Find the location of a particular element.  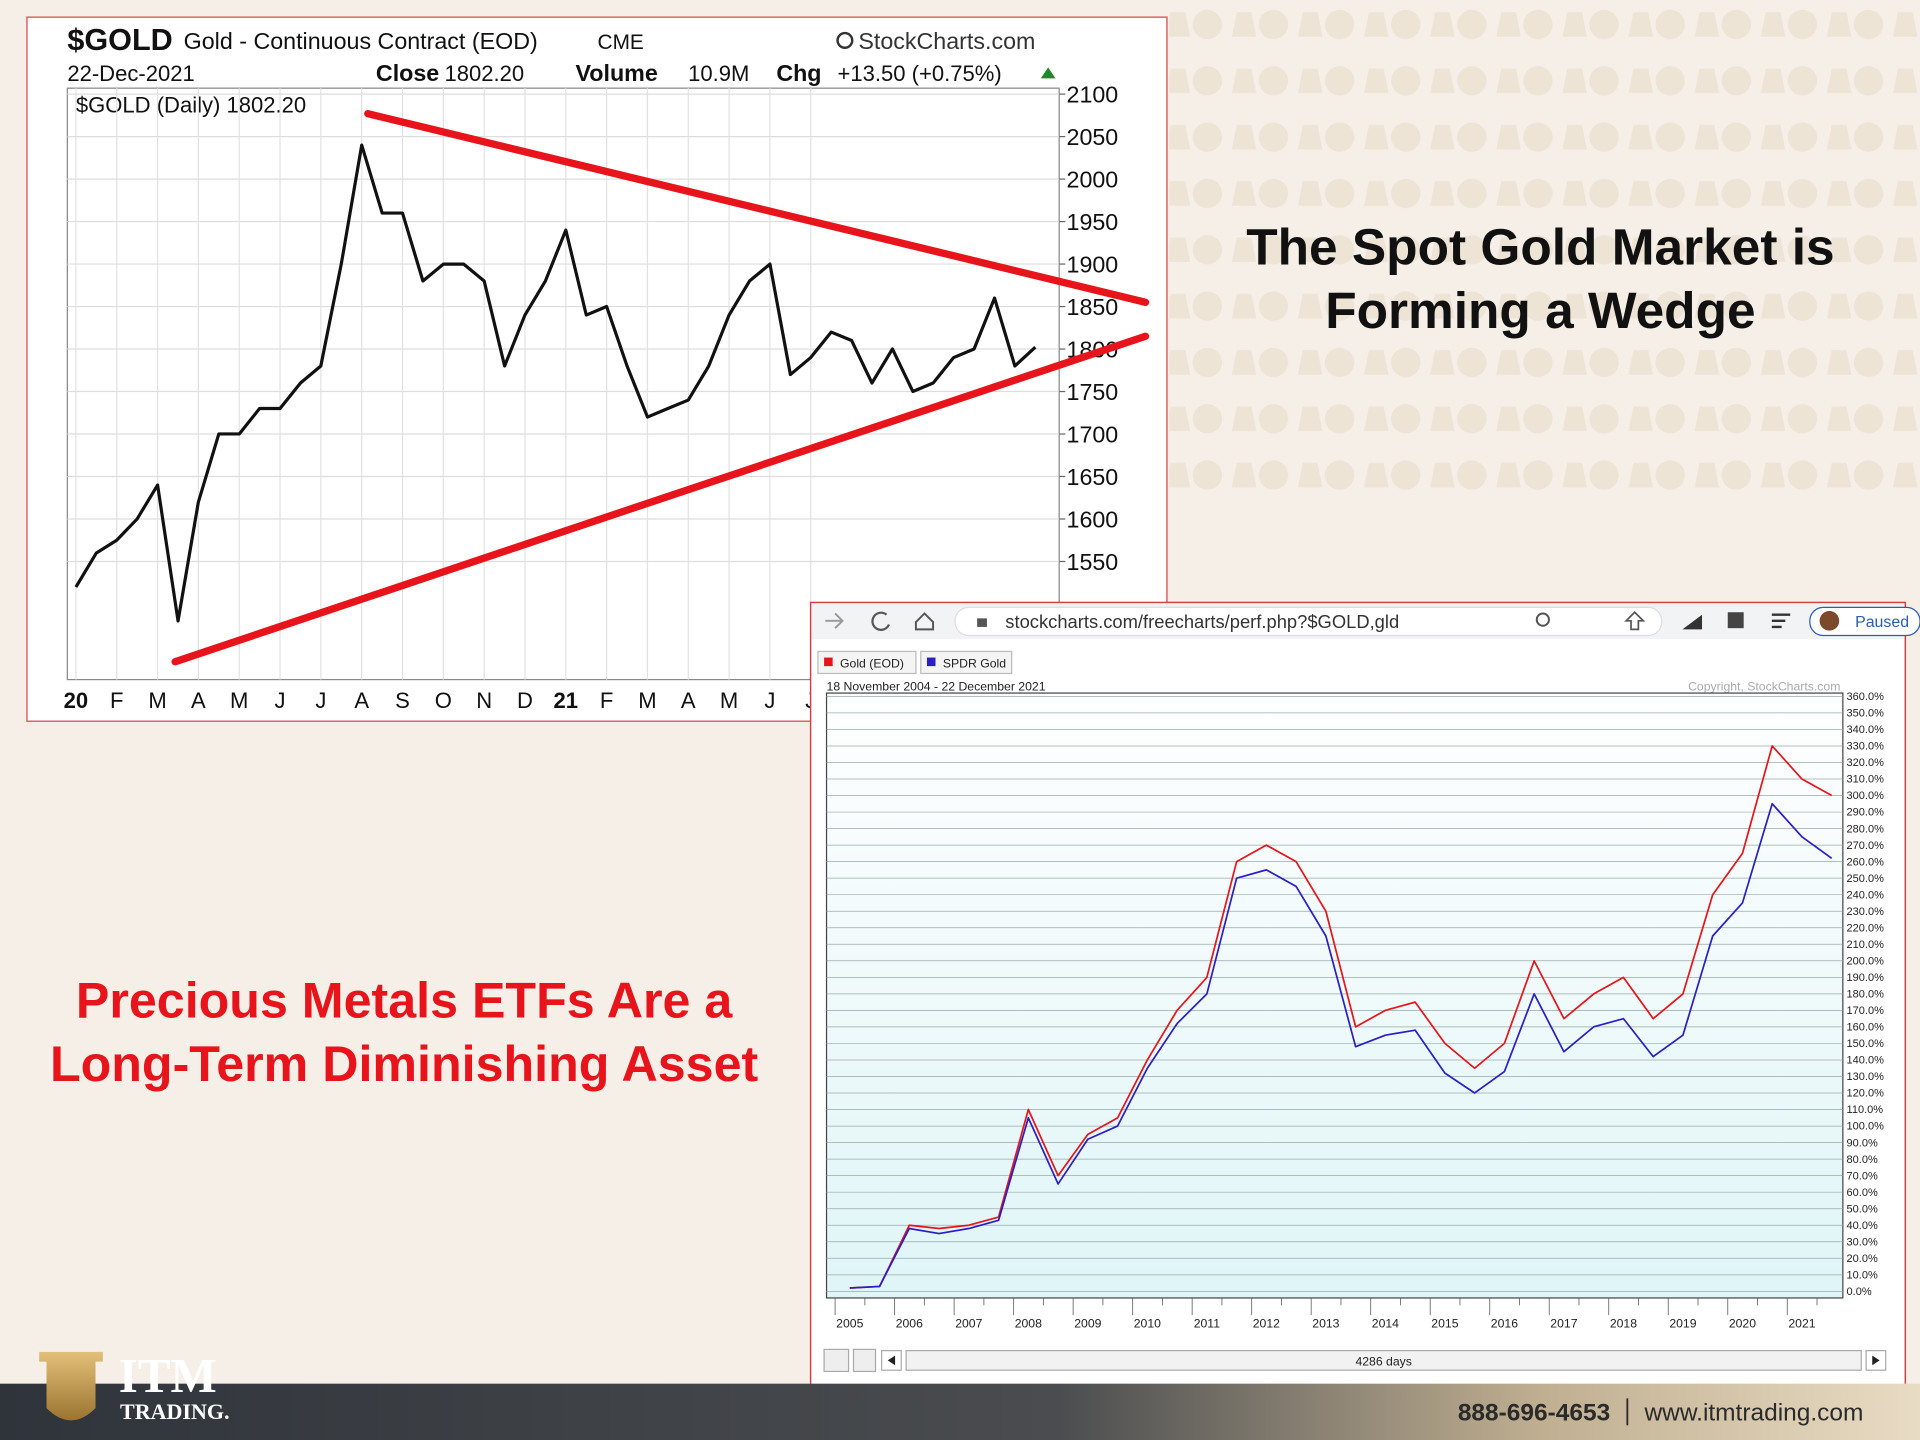

source-icon is located at coordinates (845, 40).